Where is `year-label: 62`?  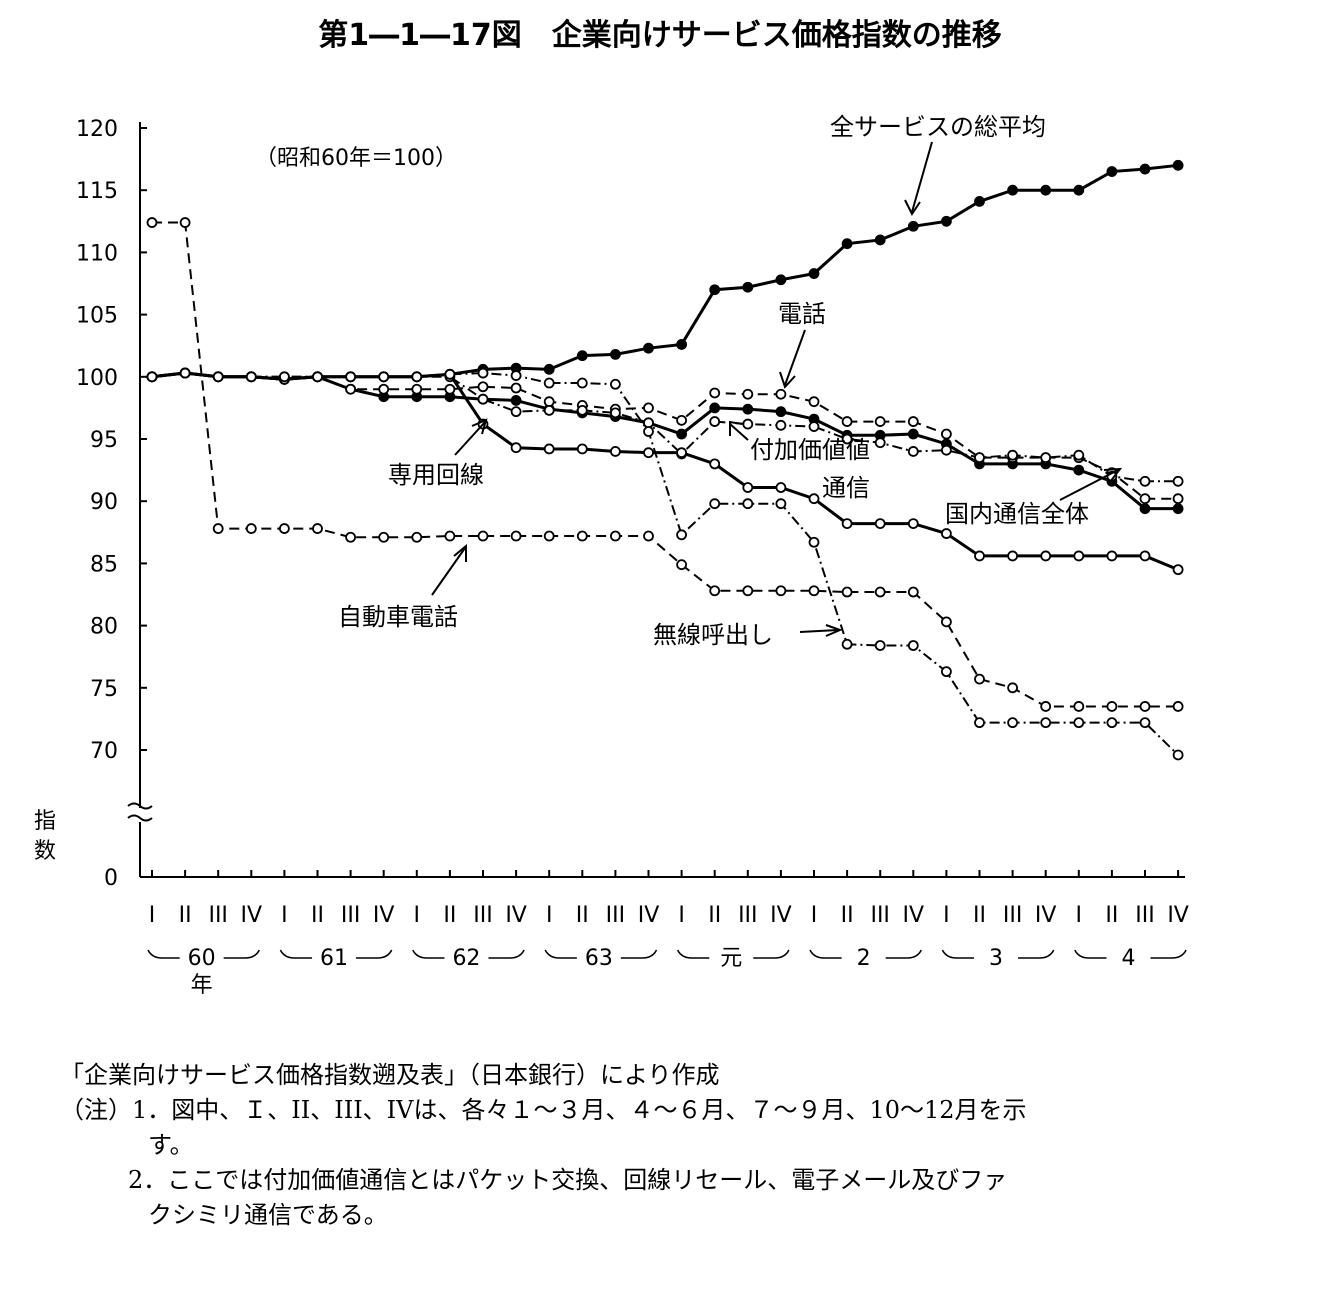 year-label: 62 is located at coordinates (466, 958).